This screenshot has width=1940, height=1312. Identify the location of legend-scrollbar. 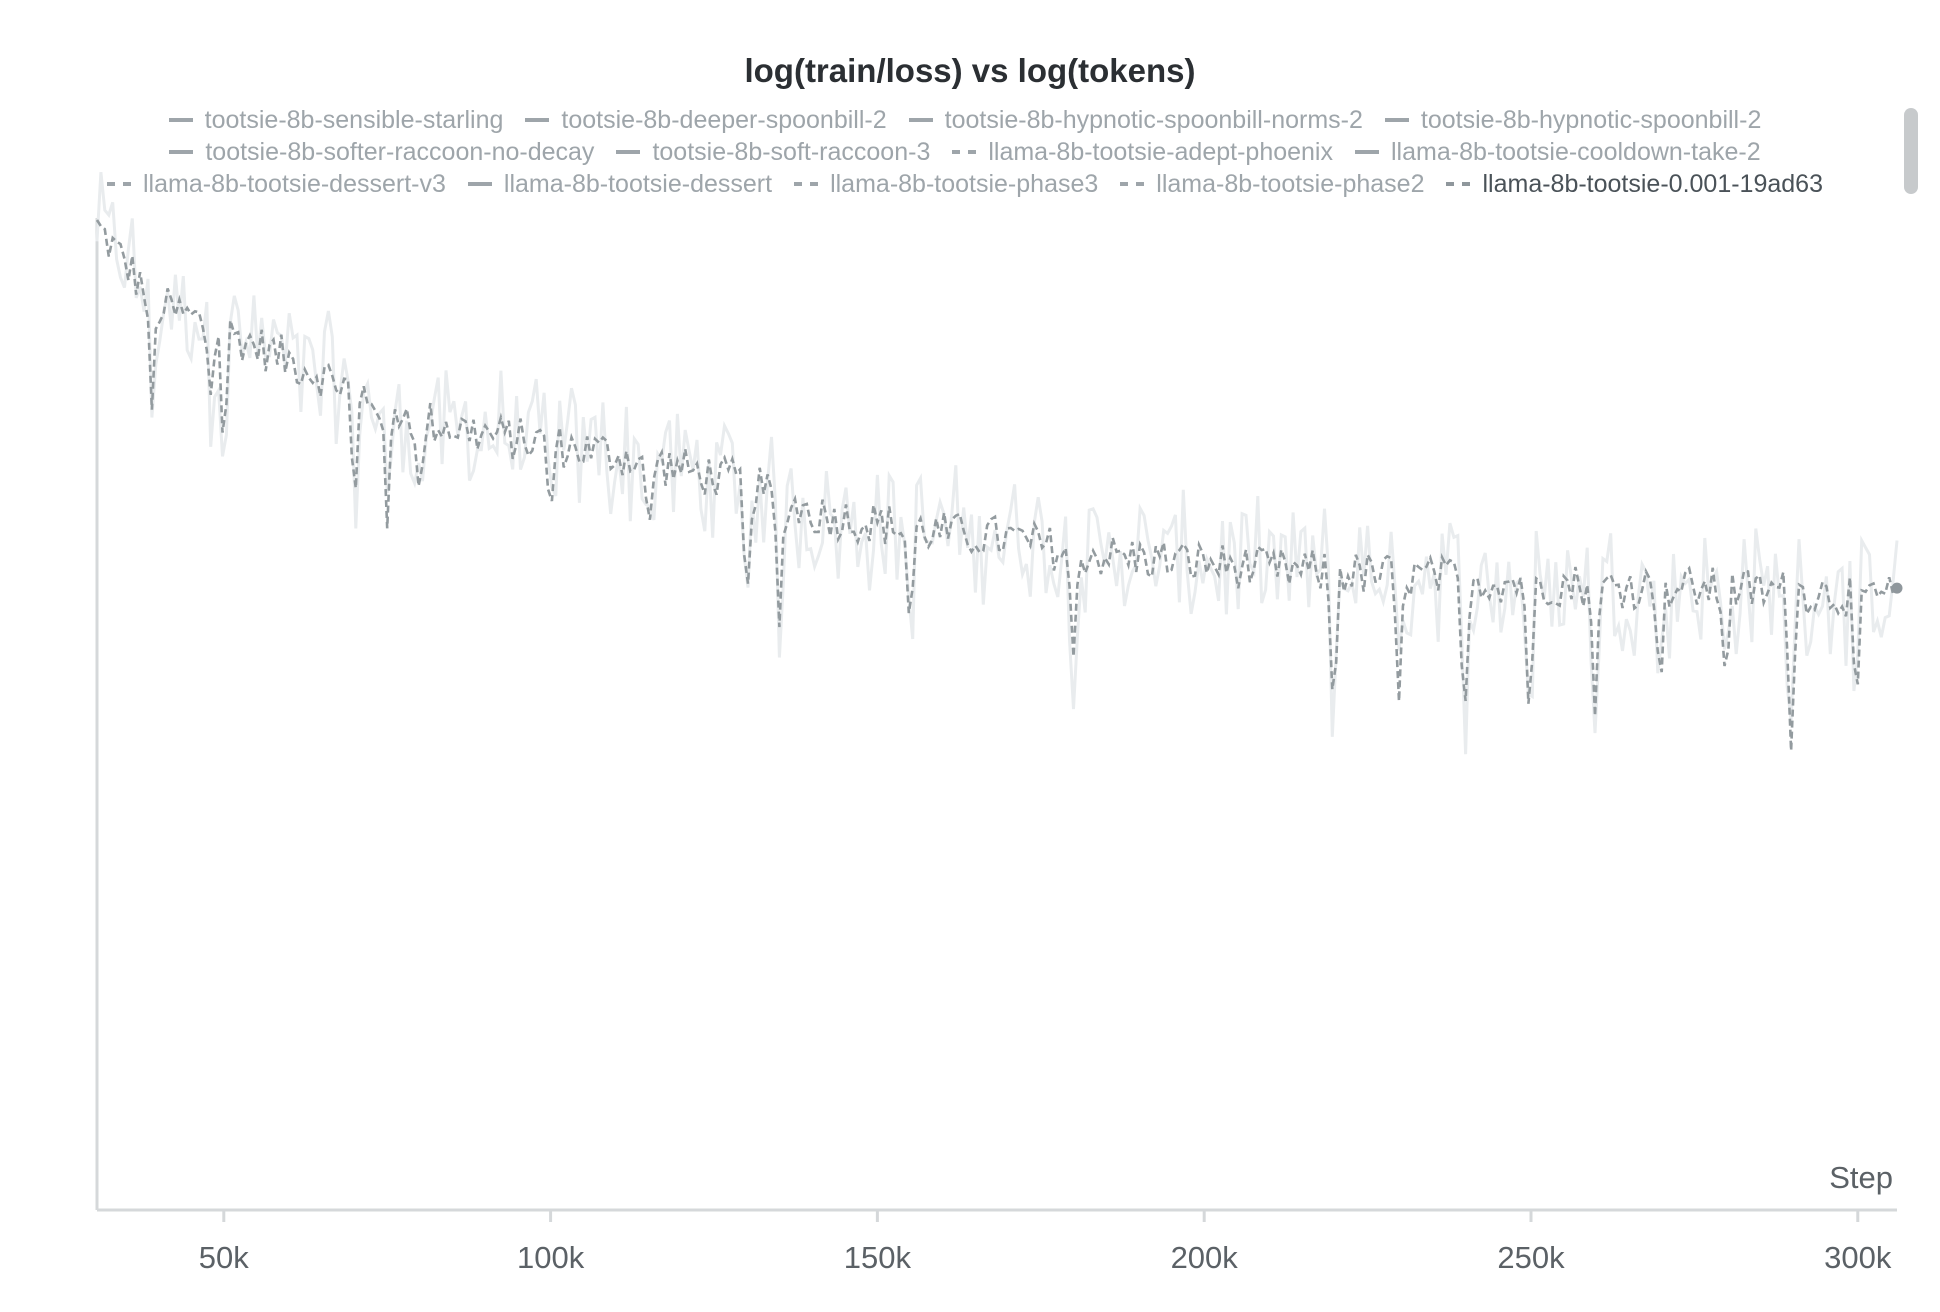
(1911, 151).